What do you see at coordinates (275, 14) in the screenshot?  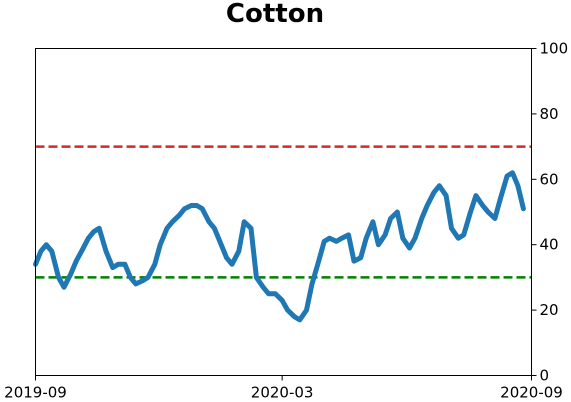 I see `chart-title: Cotton` at bounding box center [275, 14].